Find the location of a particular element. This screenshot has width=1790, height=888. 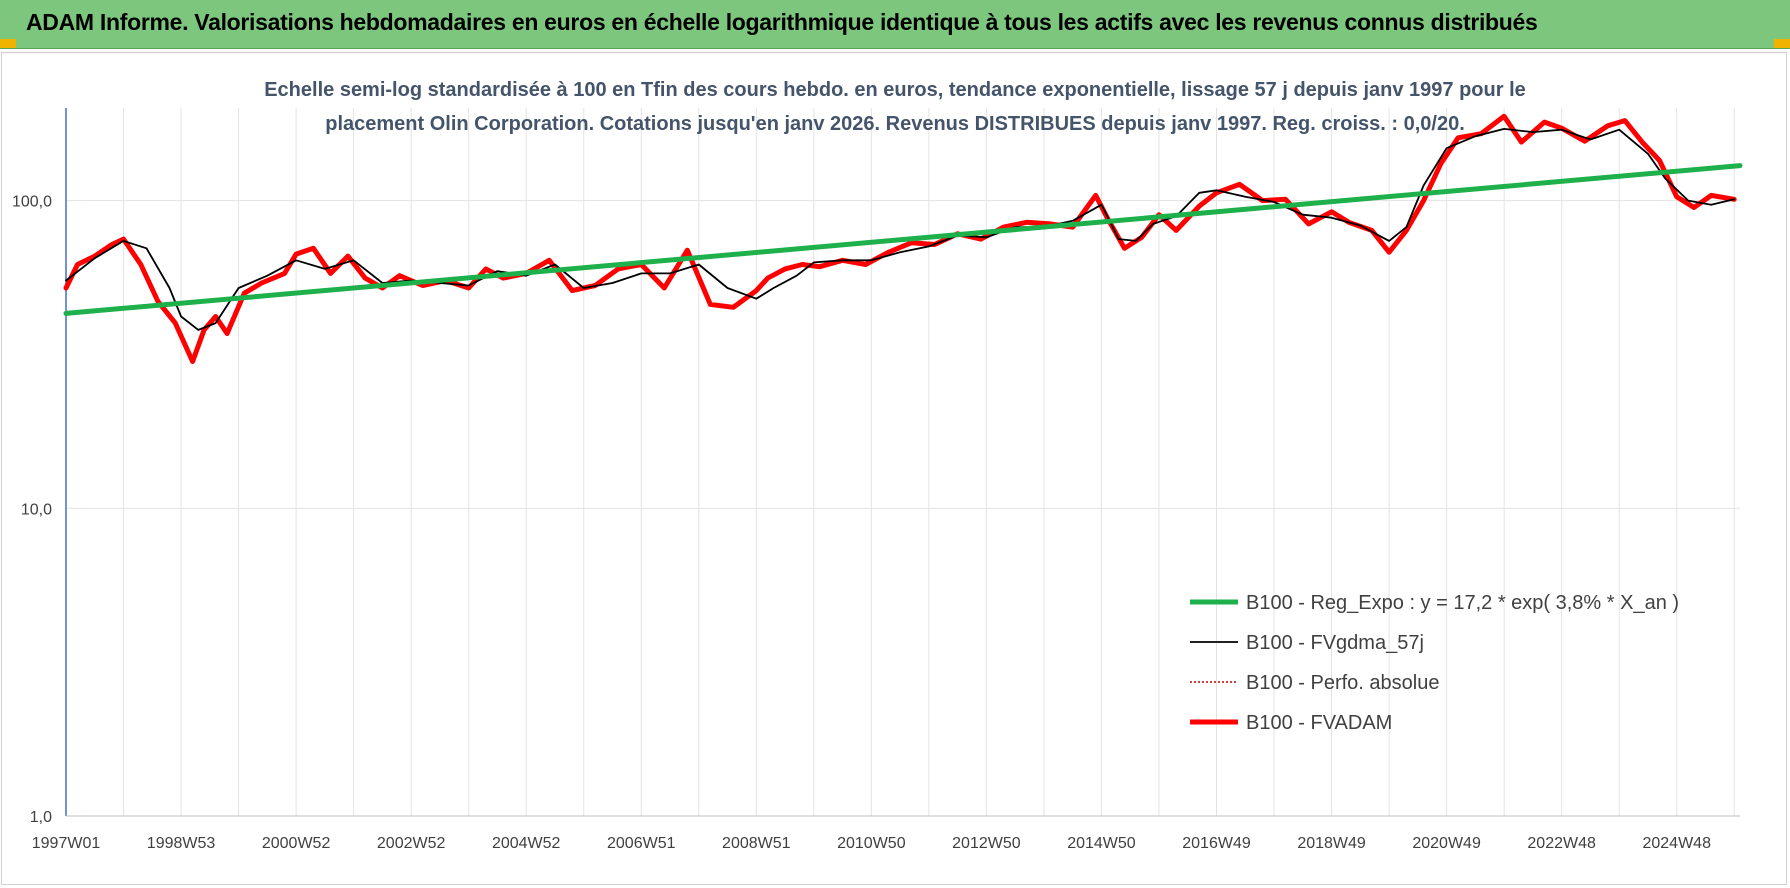

legend-label-1: B100 - FVgdma_57j is located at coordinates (1335, 643).